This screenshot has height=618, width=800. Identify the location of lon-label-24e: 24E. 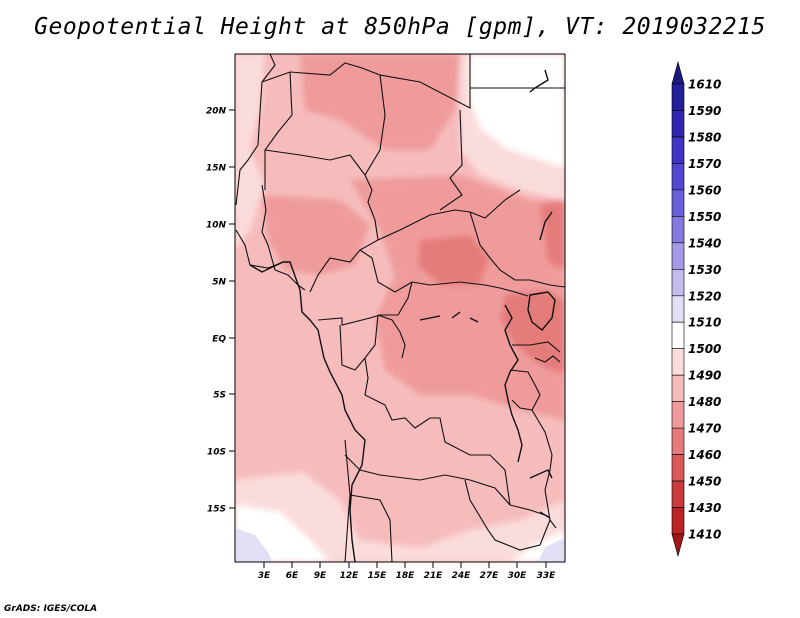
(462, 576).